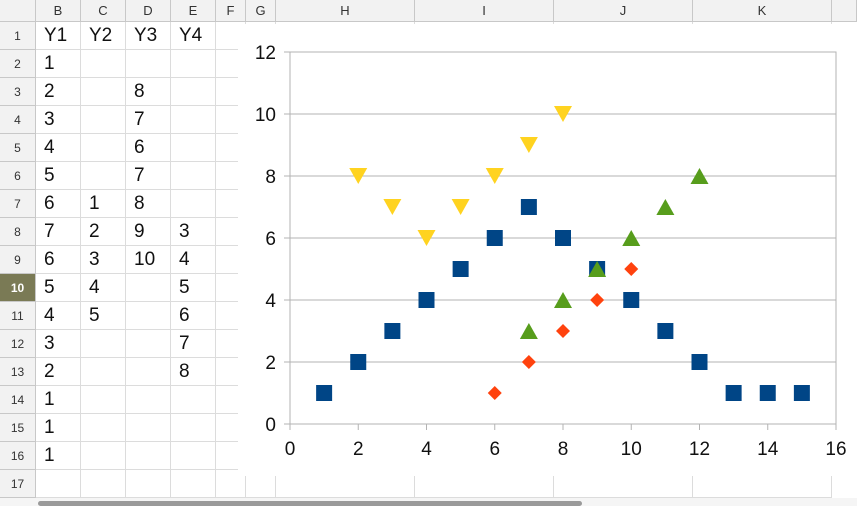 The width and height of the screenshot is (857, 506). Describe the element at coordinates (103, 120) in the screenshot. I see `cell-c4` at that location.